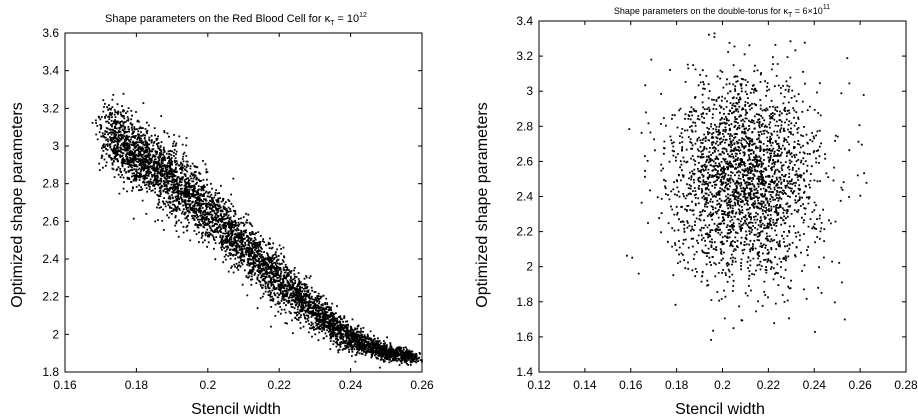 Image resolution: width=918 pixels, height=418 pixels. I want to click on right-x-axis-label: Stencil width, so click(720, 409).